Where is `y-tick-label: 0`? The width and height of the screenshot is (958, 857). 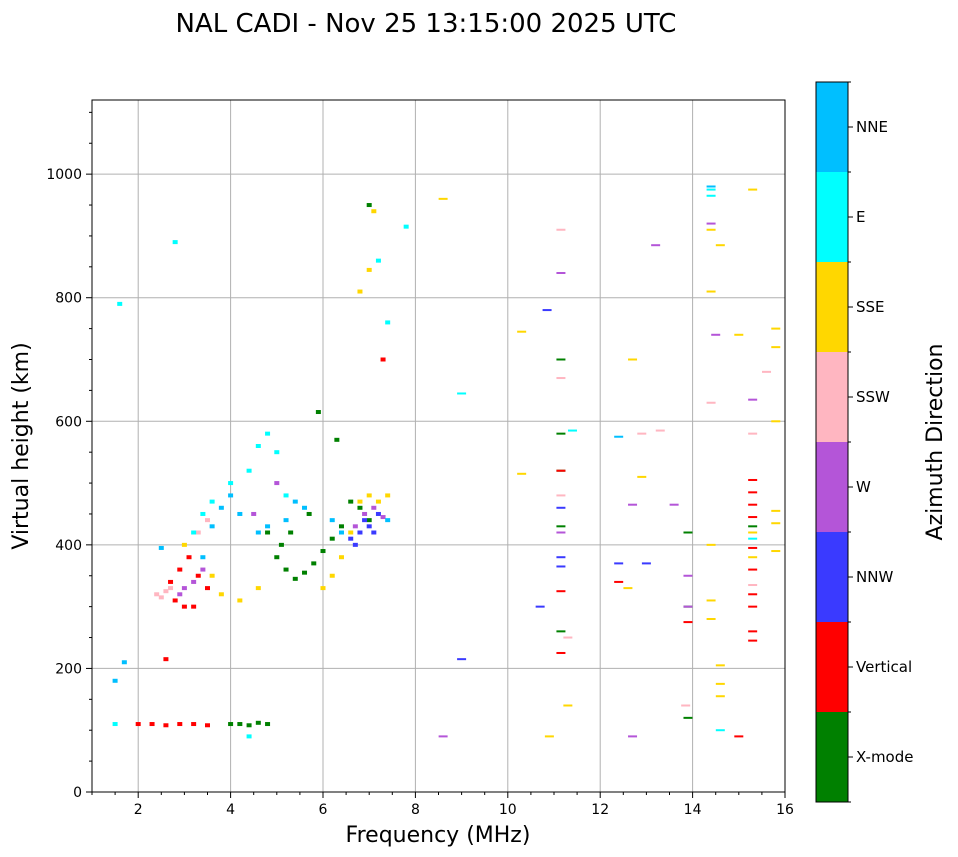
y-tick-label: 0 is located at coordinates (77, 793).